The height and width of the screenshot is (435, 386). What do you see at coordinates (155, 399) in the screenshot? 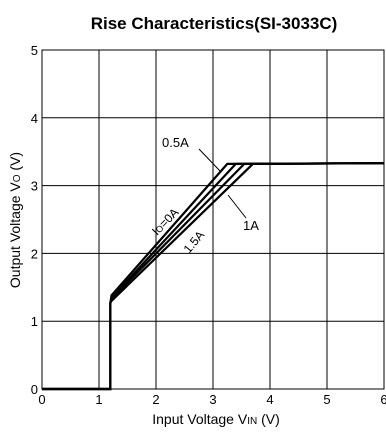
I see `x-tick-label: 2` at bounding box center [155, 399].